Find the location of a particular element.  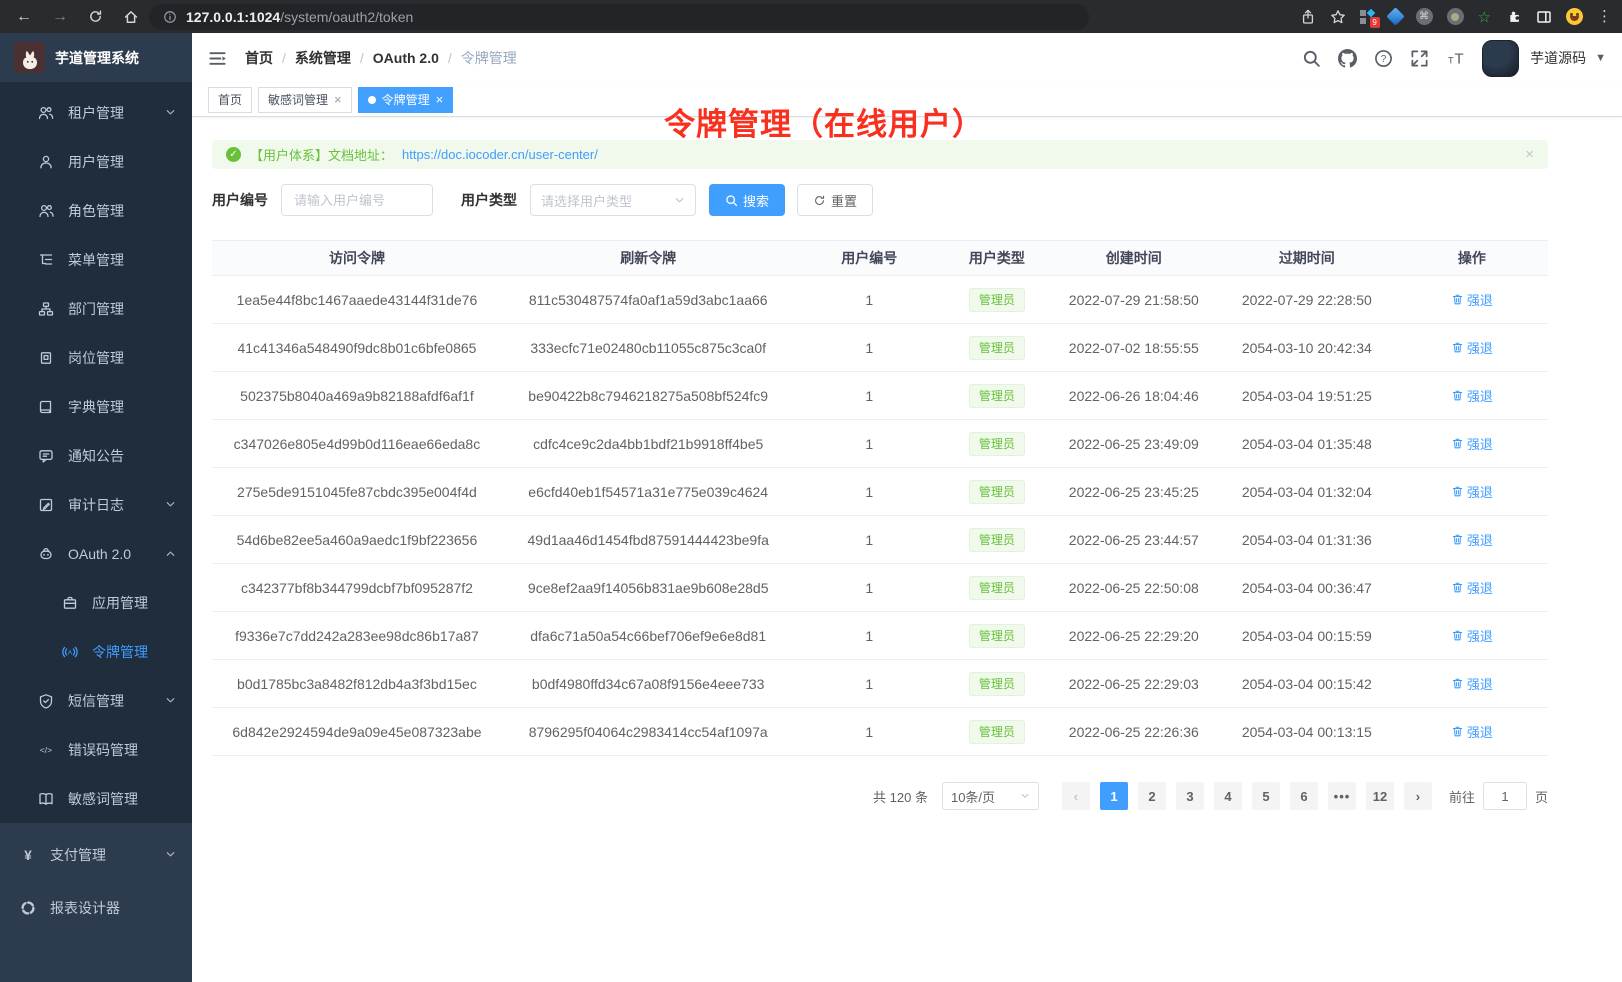

user-id-input is located at coordinates (357, 200).